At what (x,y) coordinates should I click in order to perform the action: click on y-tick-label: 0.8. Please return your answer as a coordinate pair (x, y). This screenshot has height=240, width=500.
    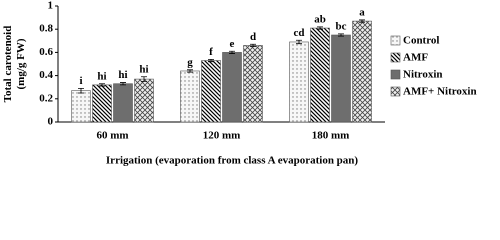
    Looking at the image, I should click on (46, 29).